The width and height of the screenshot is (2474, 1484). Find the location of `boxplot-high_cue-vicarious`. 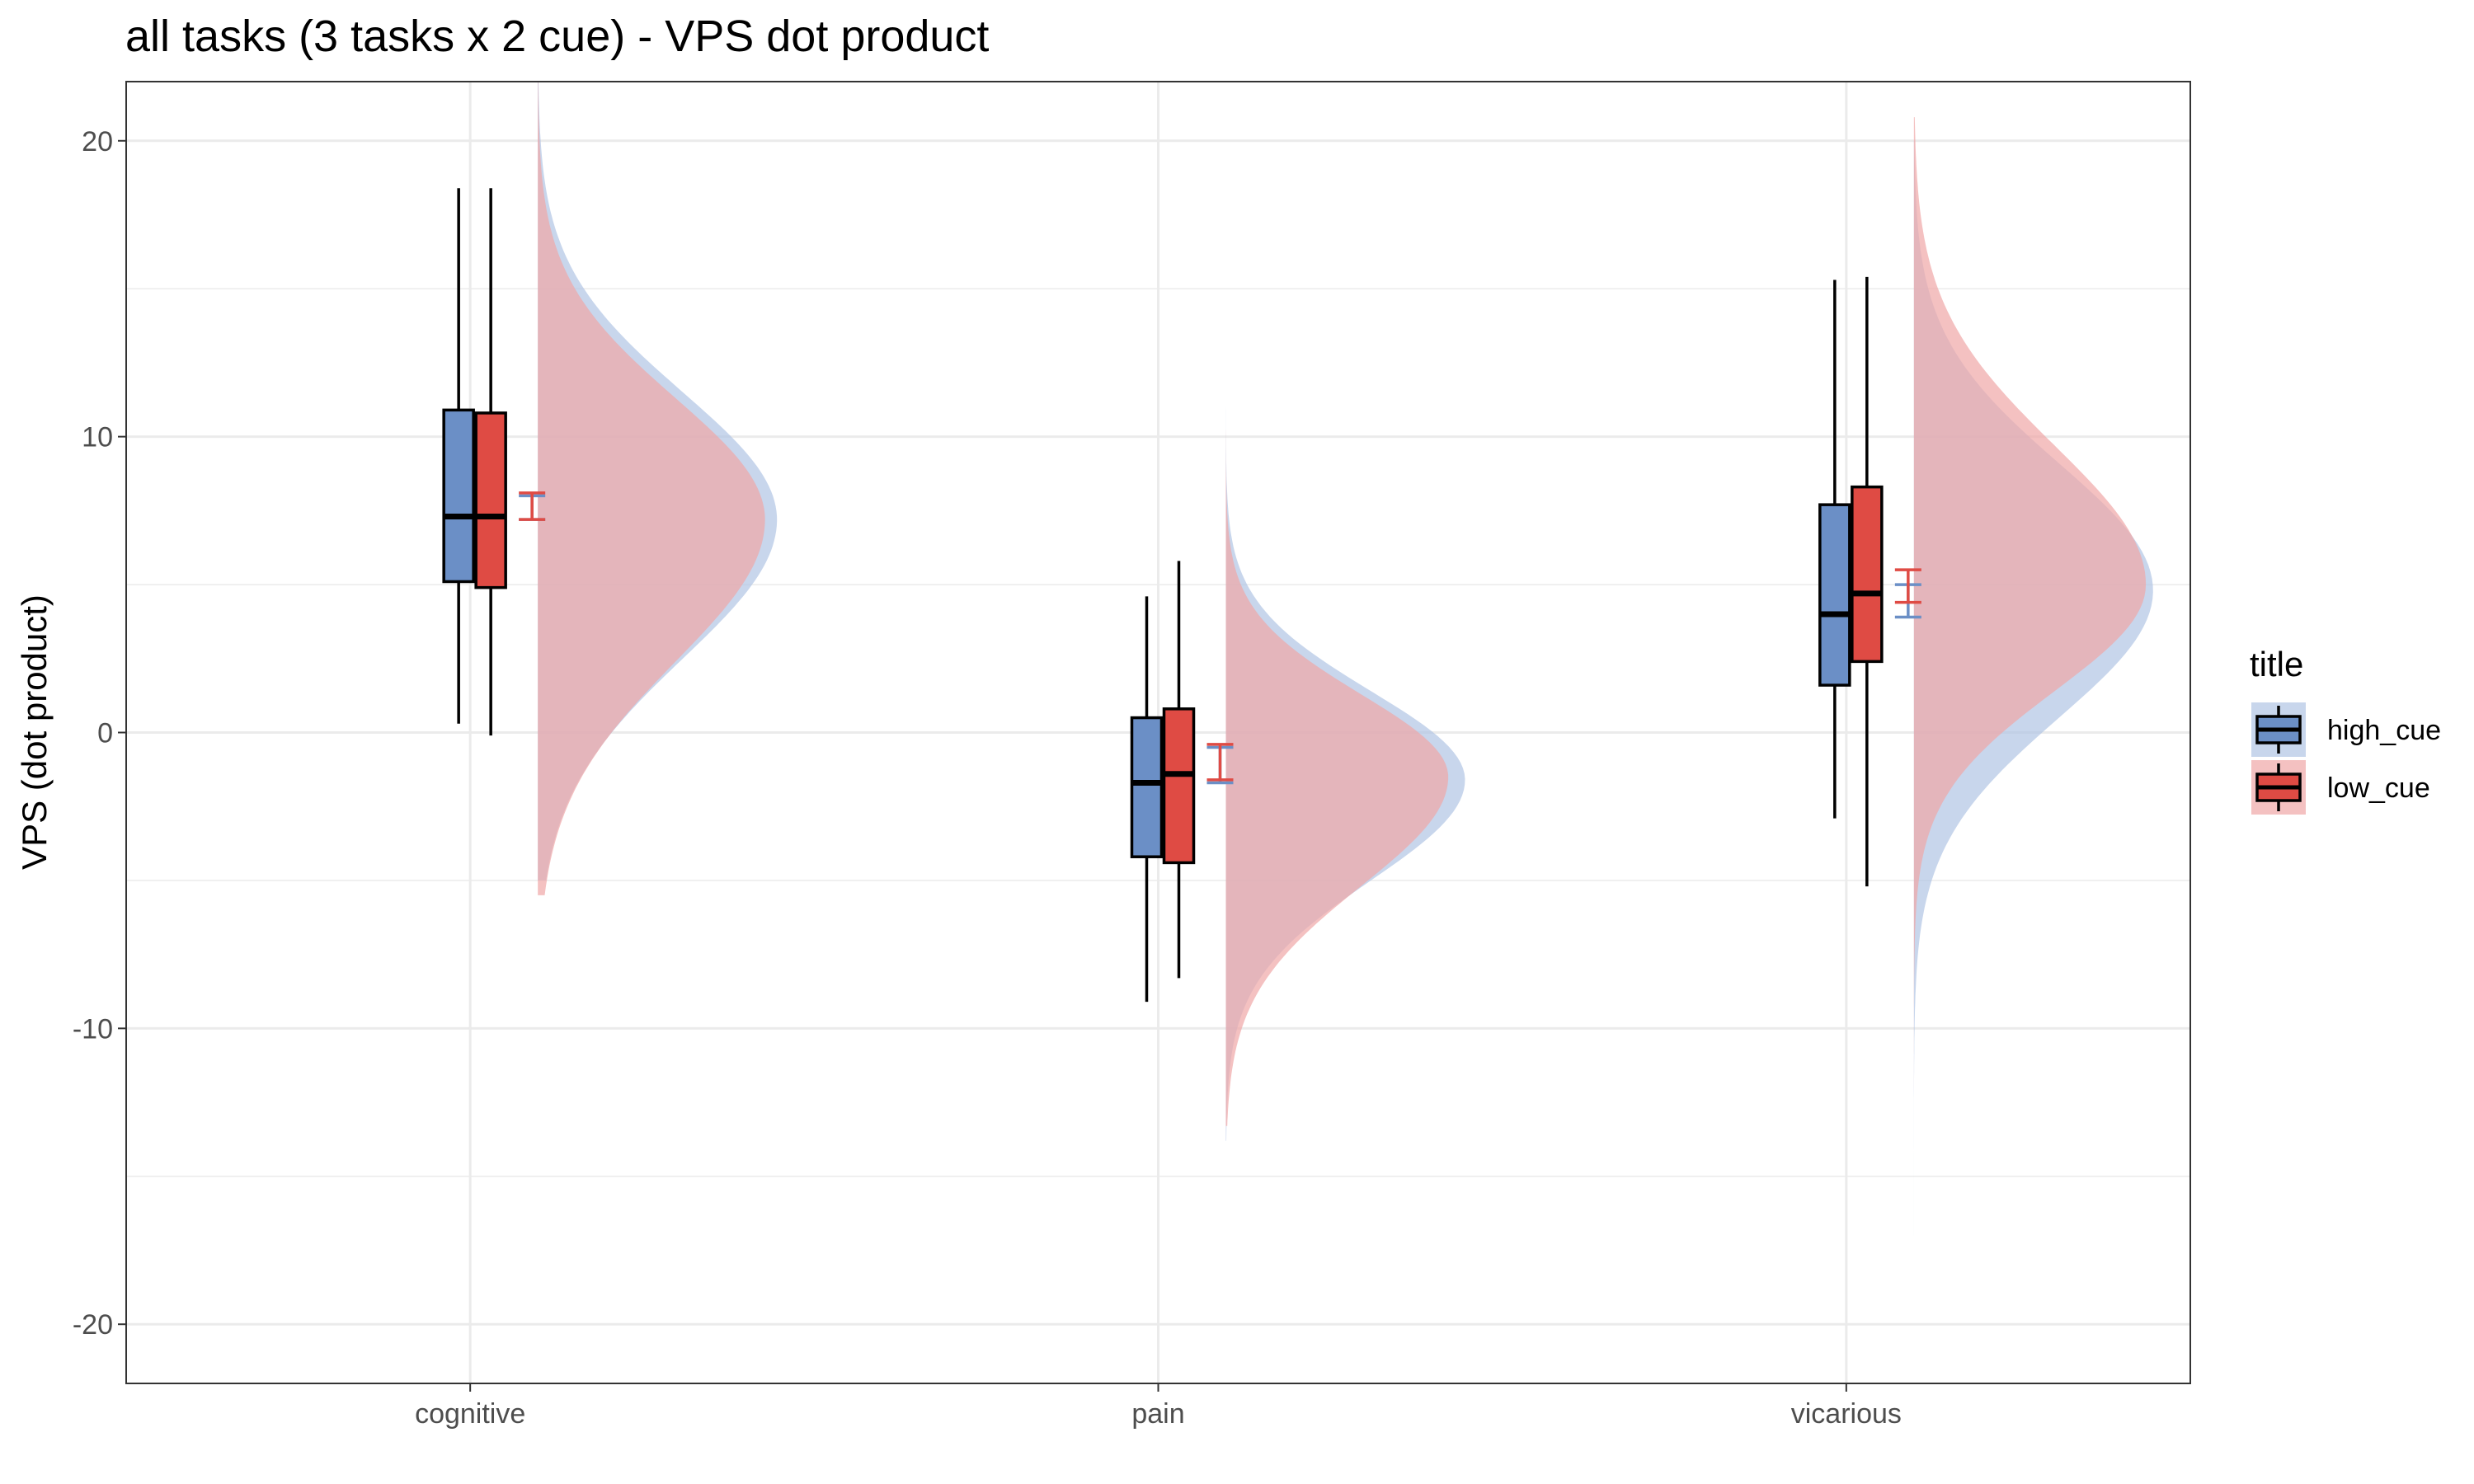

boxplot-high_cue-vicarious is located at coordinates (1834, 549).